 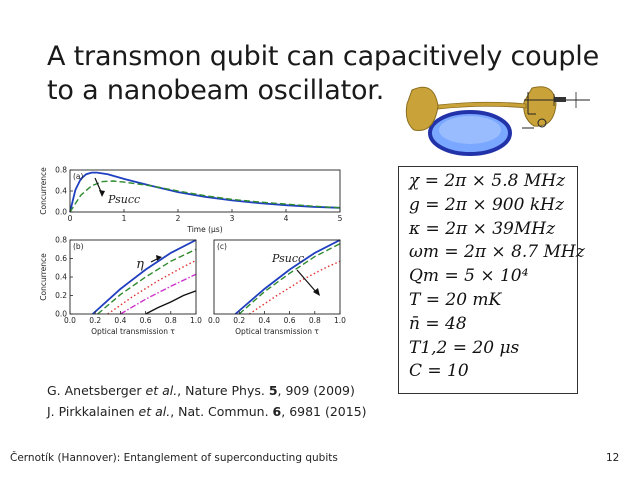 What do you see at coordinates (222, 246) in the screenshot?
I see `panel-label: (c)` at bounding box center [222, 246].